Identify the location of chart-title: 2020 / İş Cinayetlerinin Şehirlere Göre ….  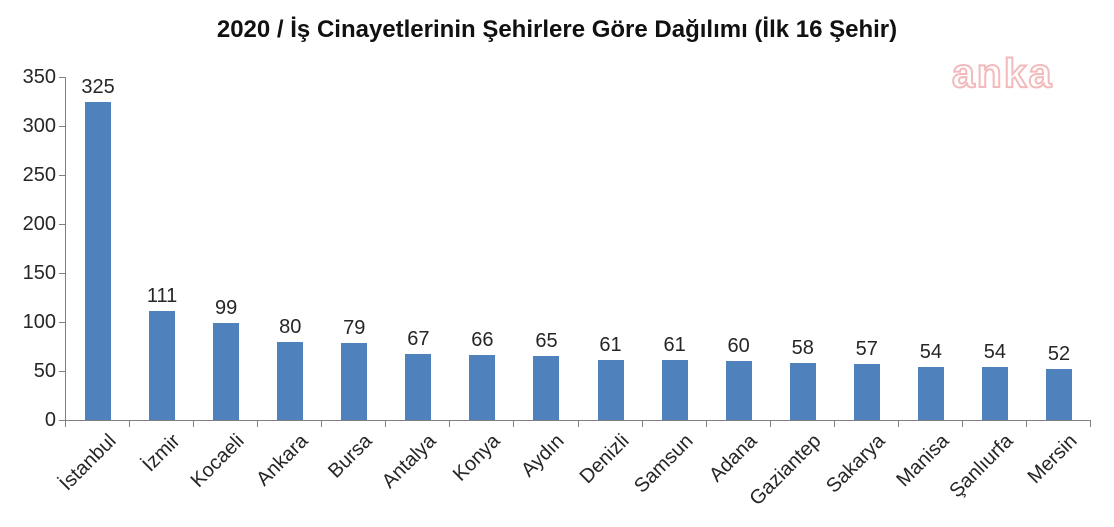
(557, 29).